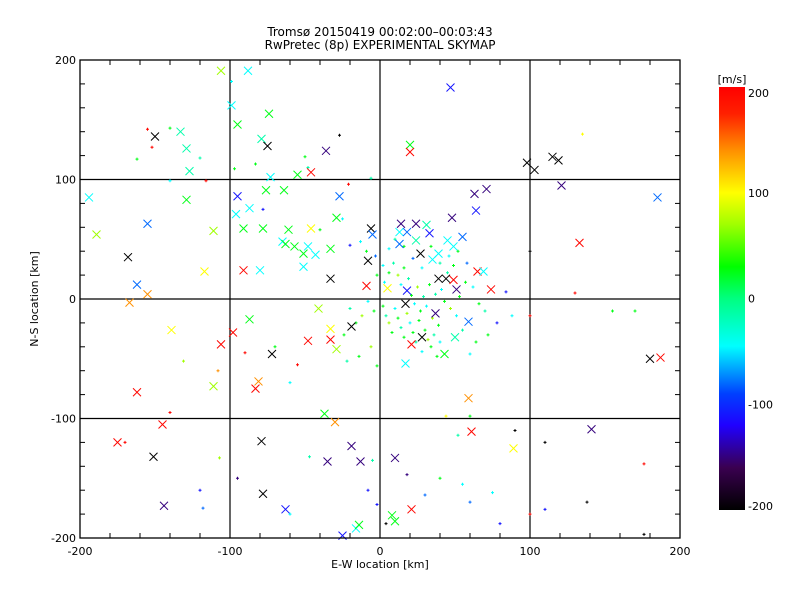 Image resolution: width=800 pixels, height=600 pixels. I want to click on colorbar, so click(732, 298).